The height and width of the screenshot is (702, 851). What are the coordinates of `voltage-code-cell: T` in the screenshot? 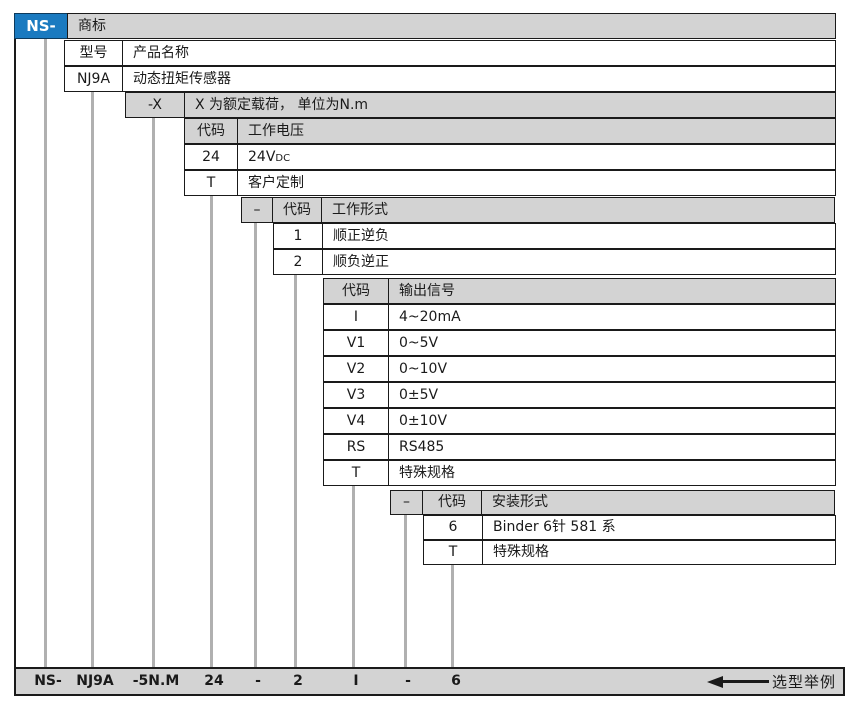 It's located at (211, 183).